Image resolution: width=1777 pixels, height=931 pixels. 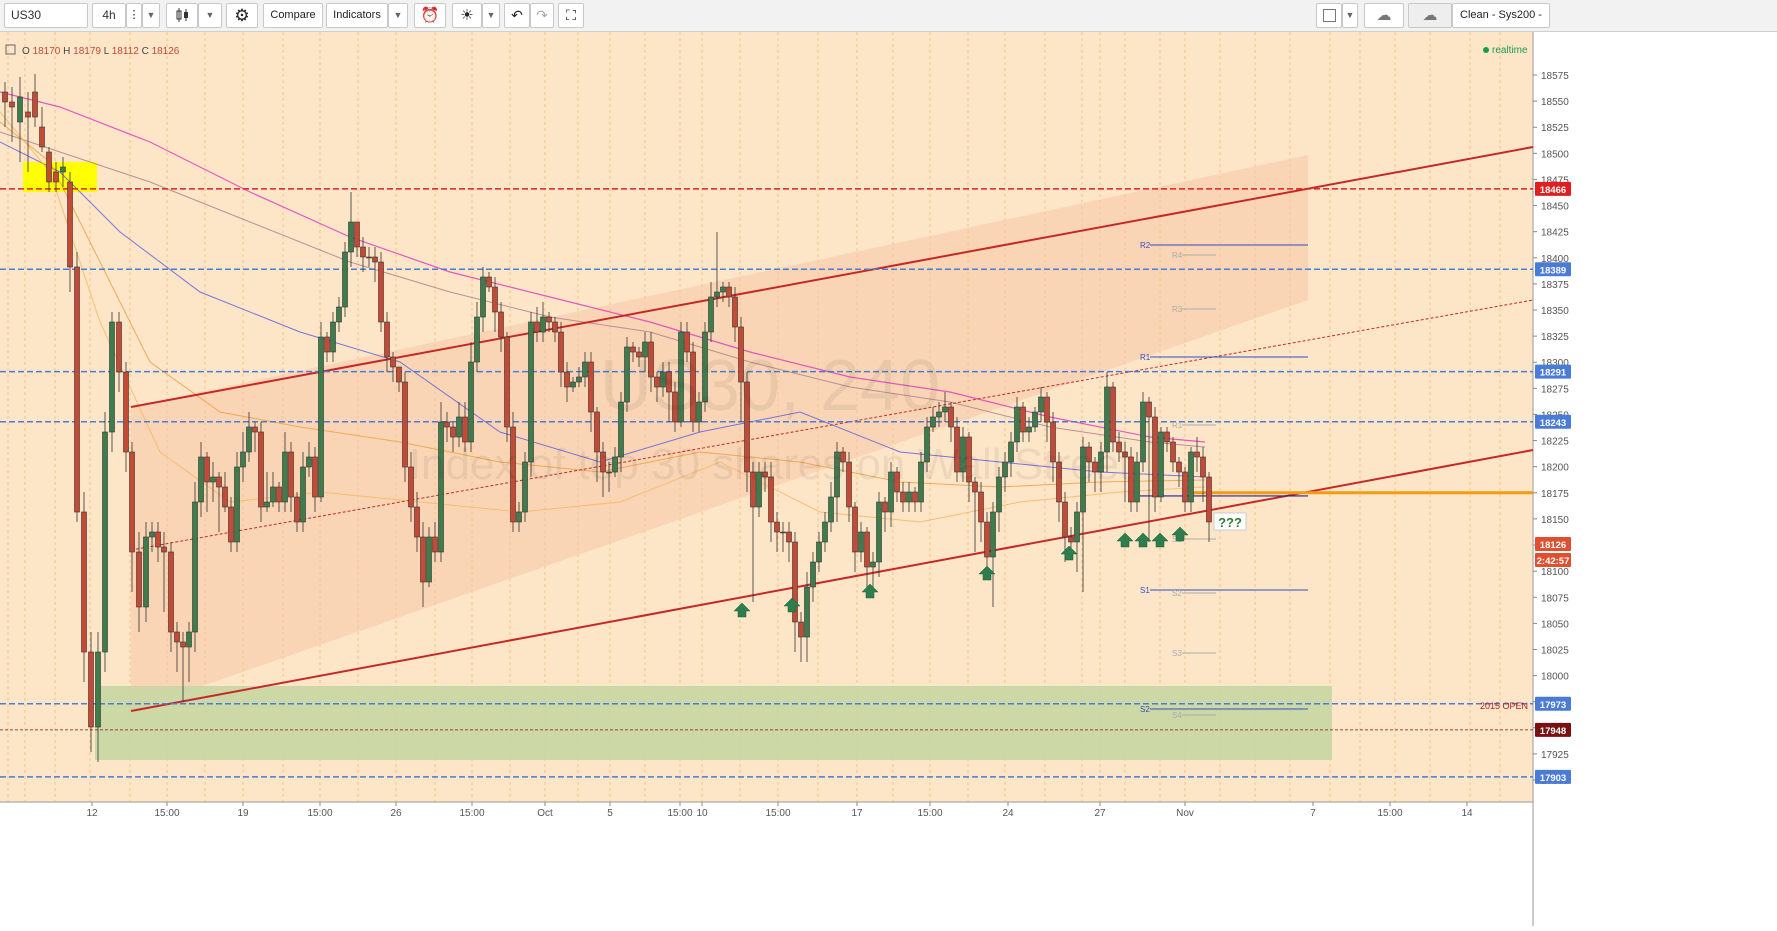 I want to click on settings-button: ⚙, so click(x=242, y=15).